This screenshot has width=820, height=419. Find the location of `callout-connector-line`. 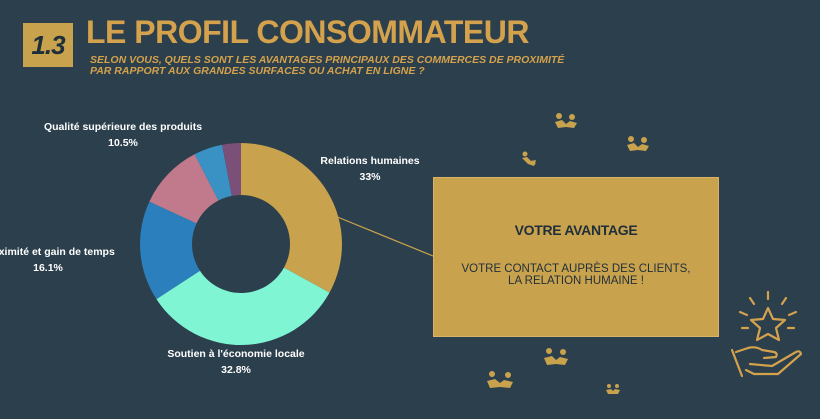

callout-connector-line is located at coordinates (381, 235).